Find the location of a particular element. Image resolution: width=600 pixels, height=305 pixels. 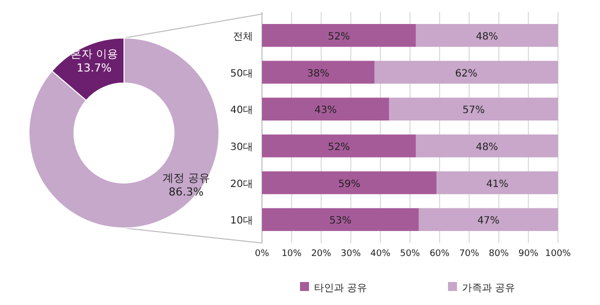

y-tick-label: 전체 is located at coordinates (243, 36).